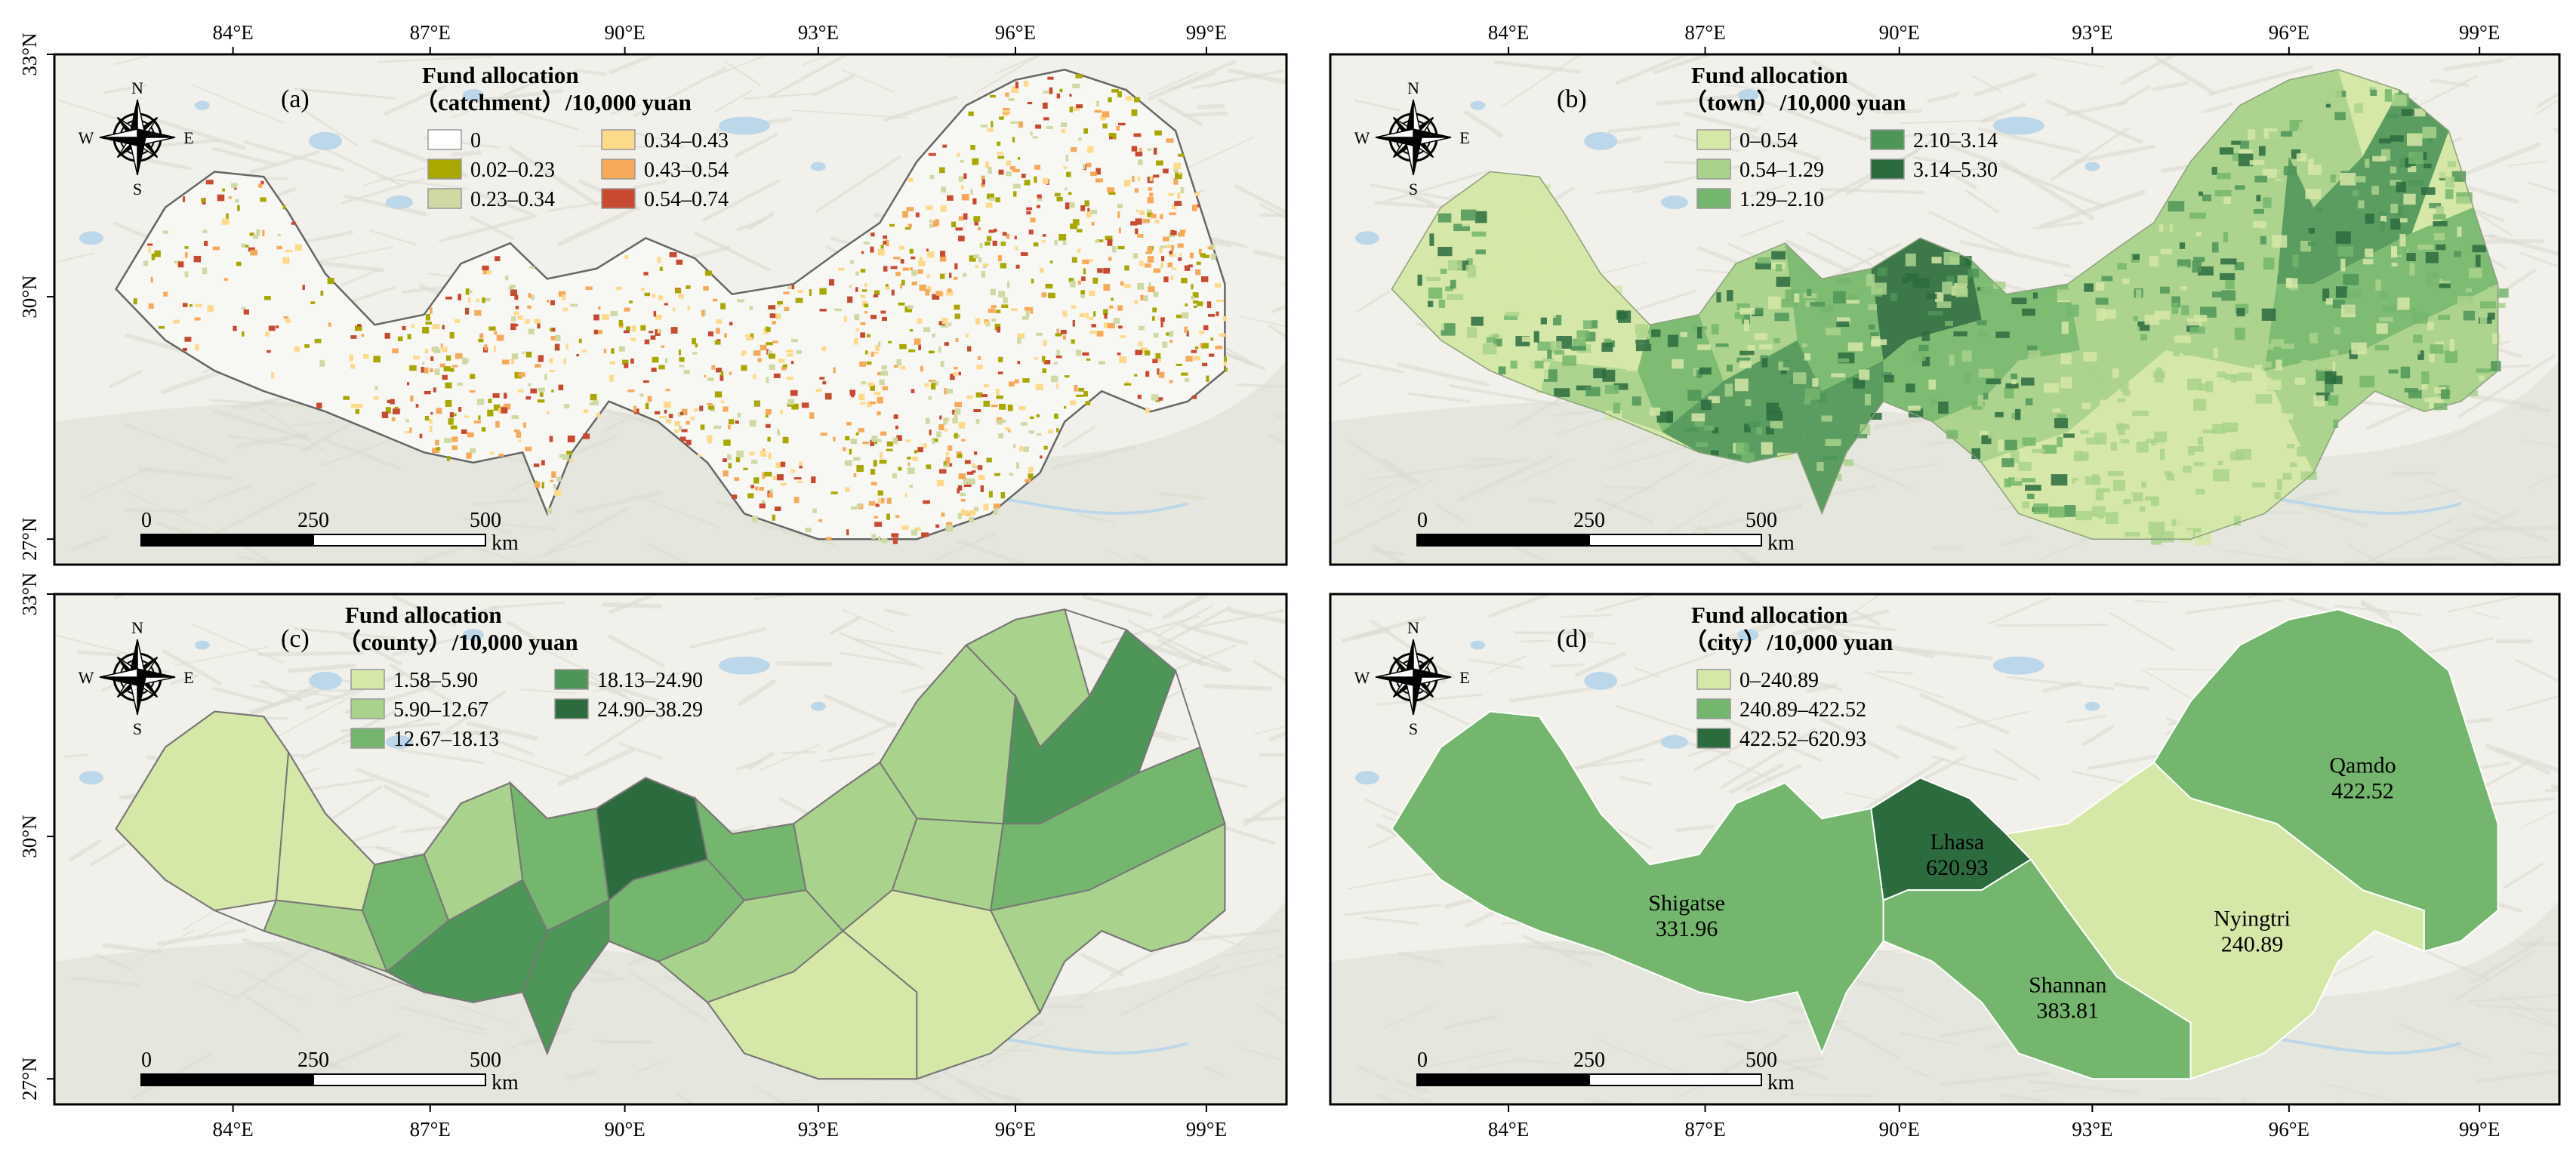  I want to click on lon-tick-label: 90°E, so click(1900, 1129).